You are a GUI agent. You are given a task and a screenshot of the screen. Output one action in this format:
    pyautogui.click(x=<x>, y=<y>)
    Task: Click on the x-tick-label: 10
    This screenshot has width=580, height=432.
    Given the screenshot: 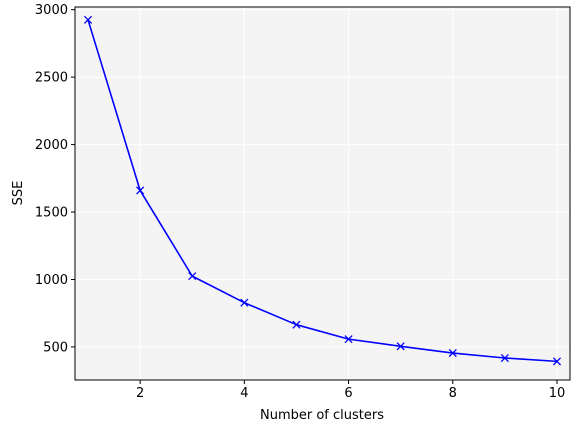 What is the action you would take?
    pyautogui.click(x=557, y=393)
    